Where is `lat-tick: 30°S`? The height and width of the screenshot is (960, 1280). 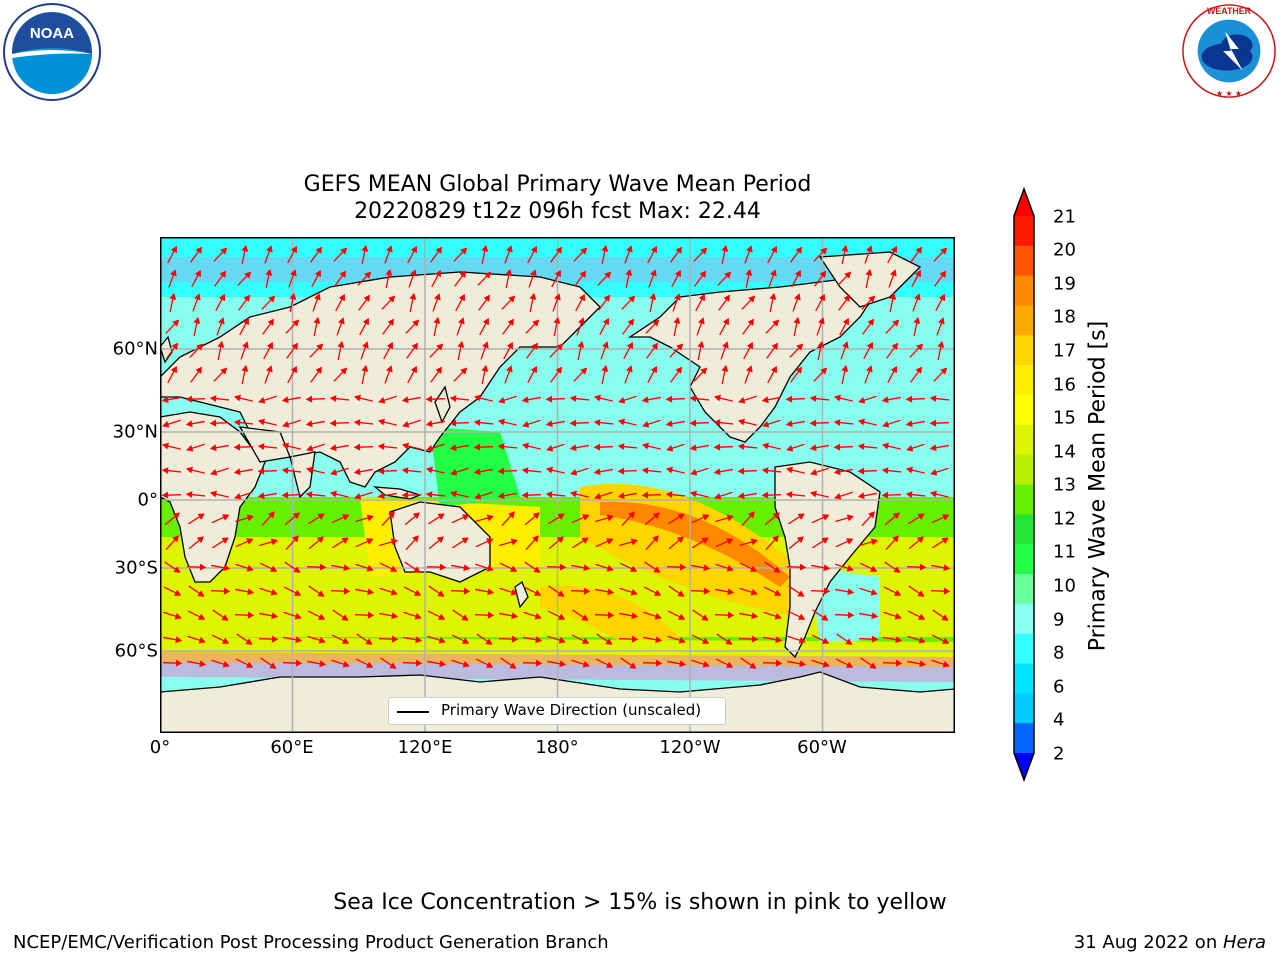 lat-tick: 30°S is located at coordinates (136, 568).